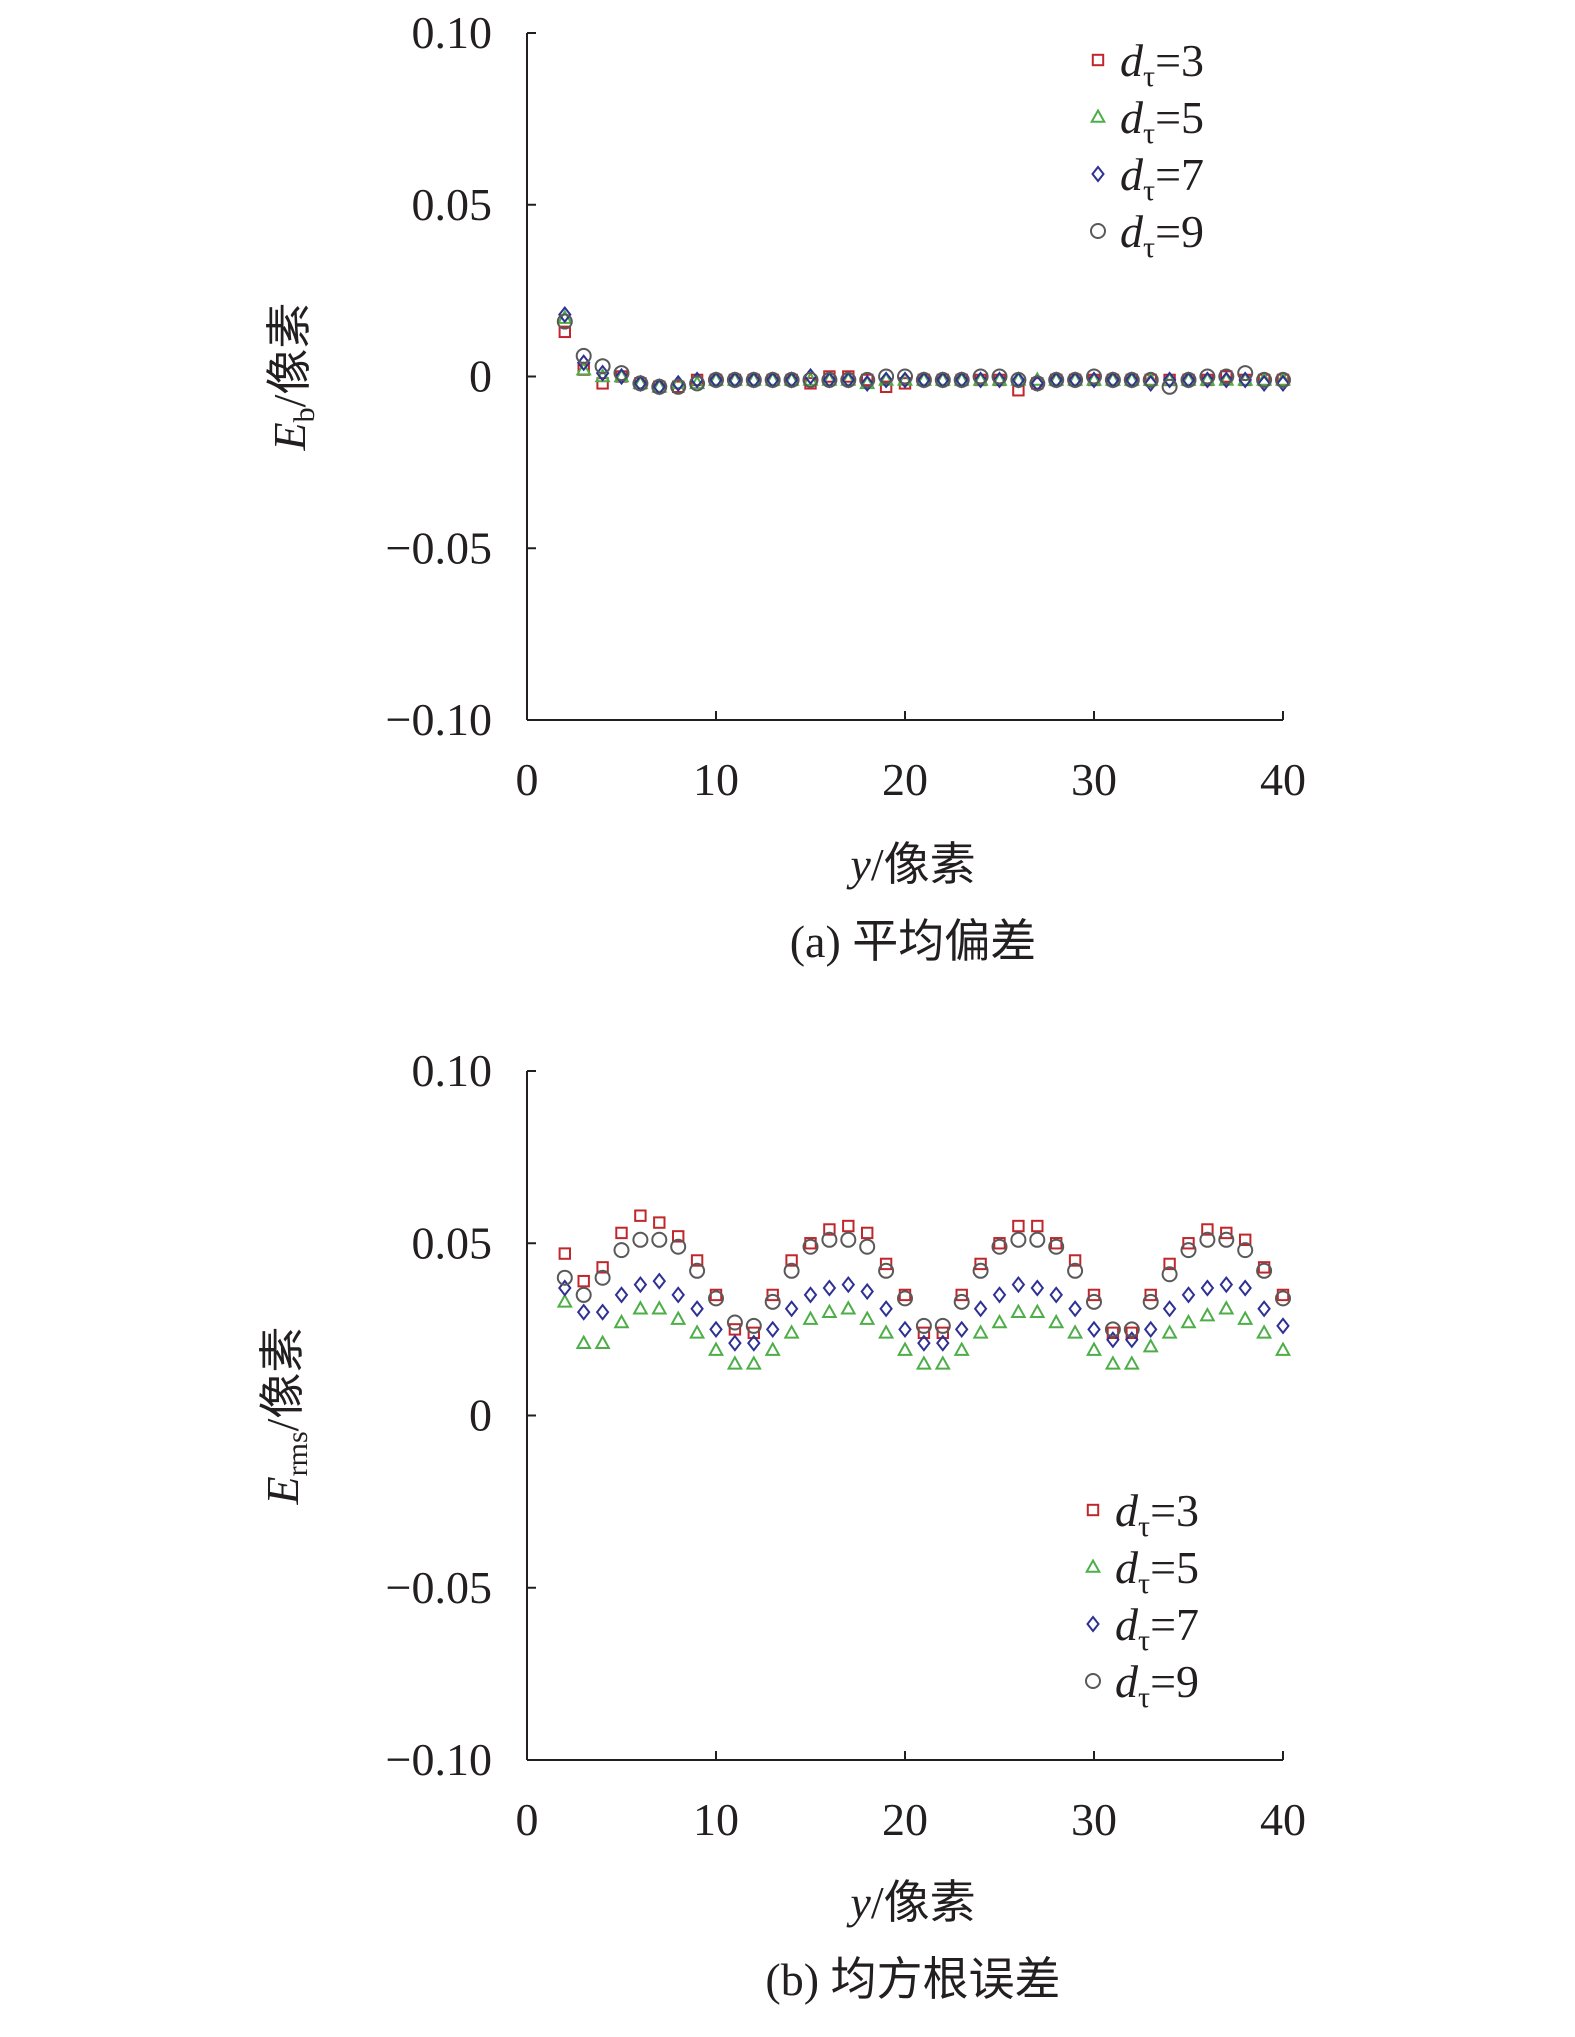  I want to click on y-axis-title: Erms/像素, so click(285, 1416).